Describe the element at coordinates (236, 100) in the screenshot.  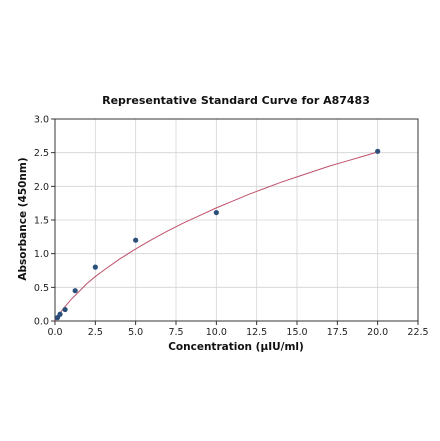
I see `chart-title: Representative Standard Curve for A87483` at that location.